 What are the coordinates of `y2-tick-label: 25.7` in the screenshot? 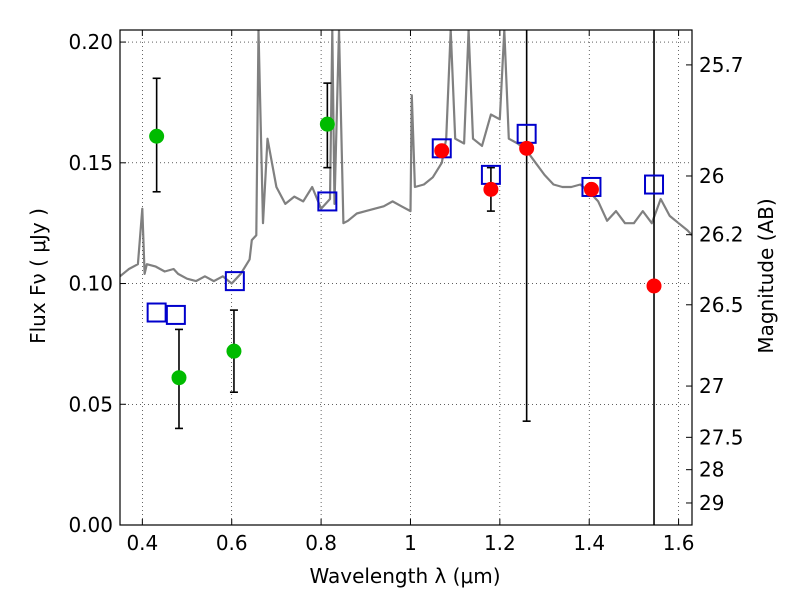 It's located at (721, 65).